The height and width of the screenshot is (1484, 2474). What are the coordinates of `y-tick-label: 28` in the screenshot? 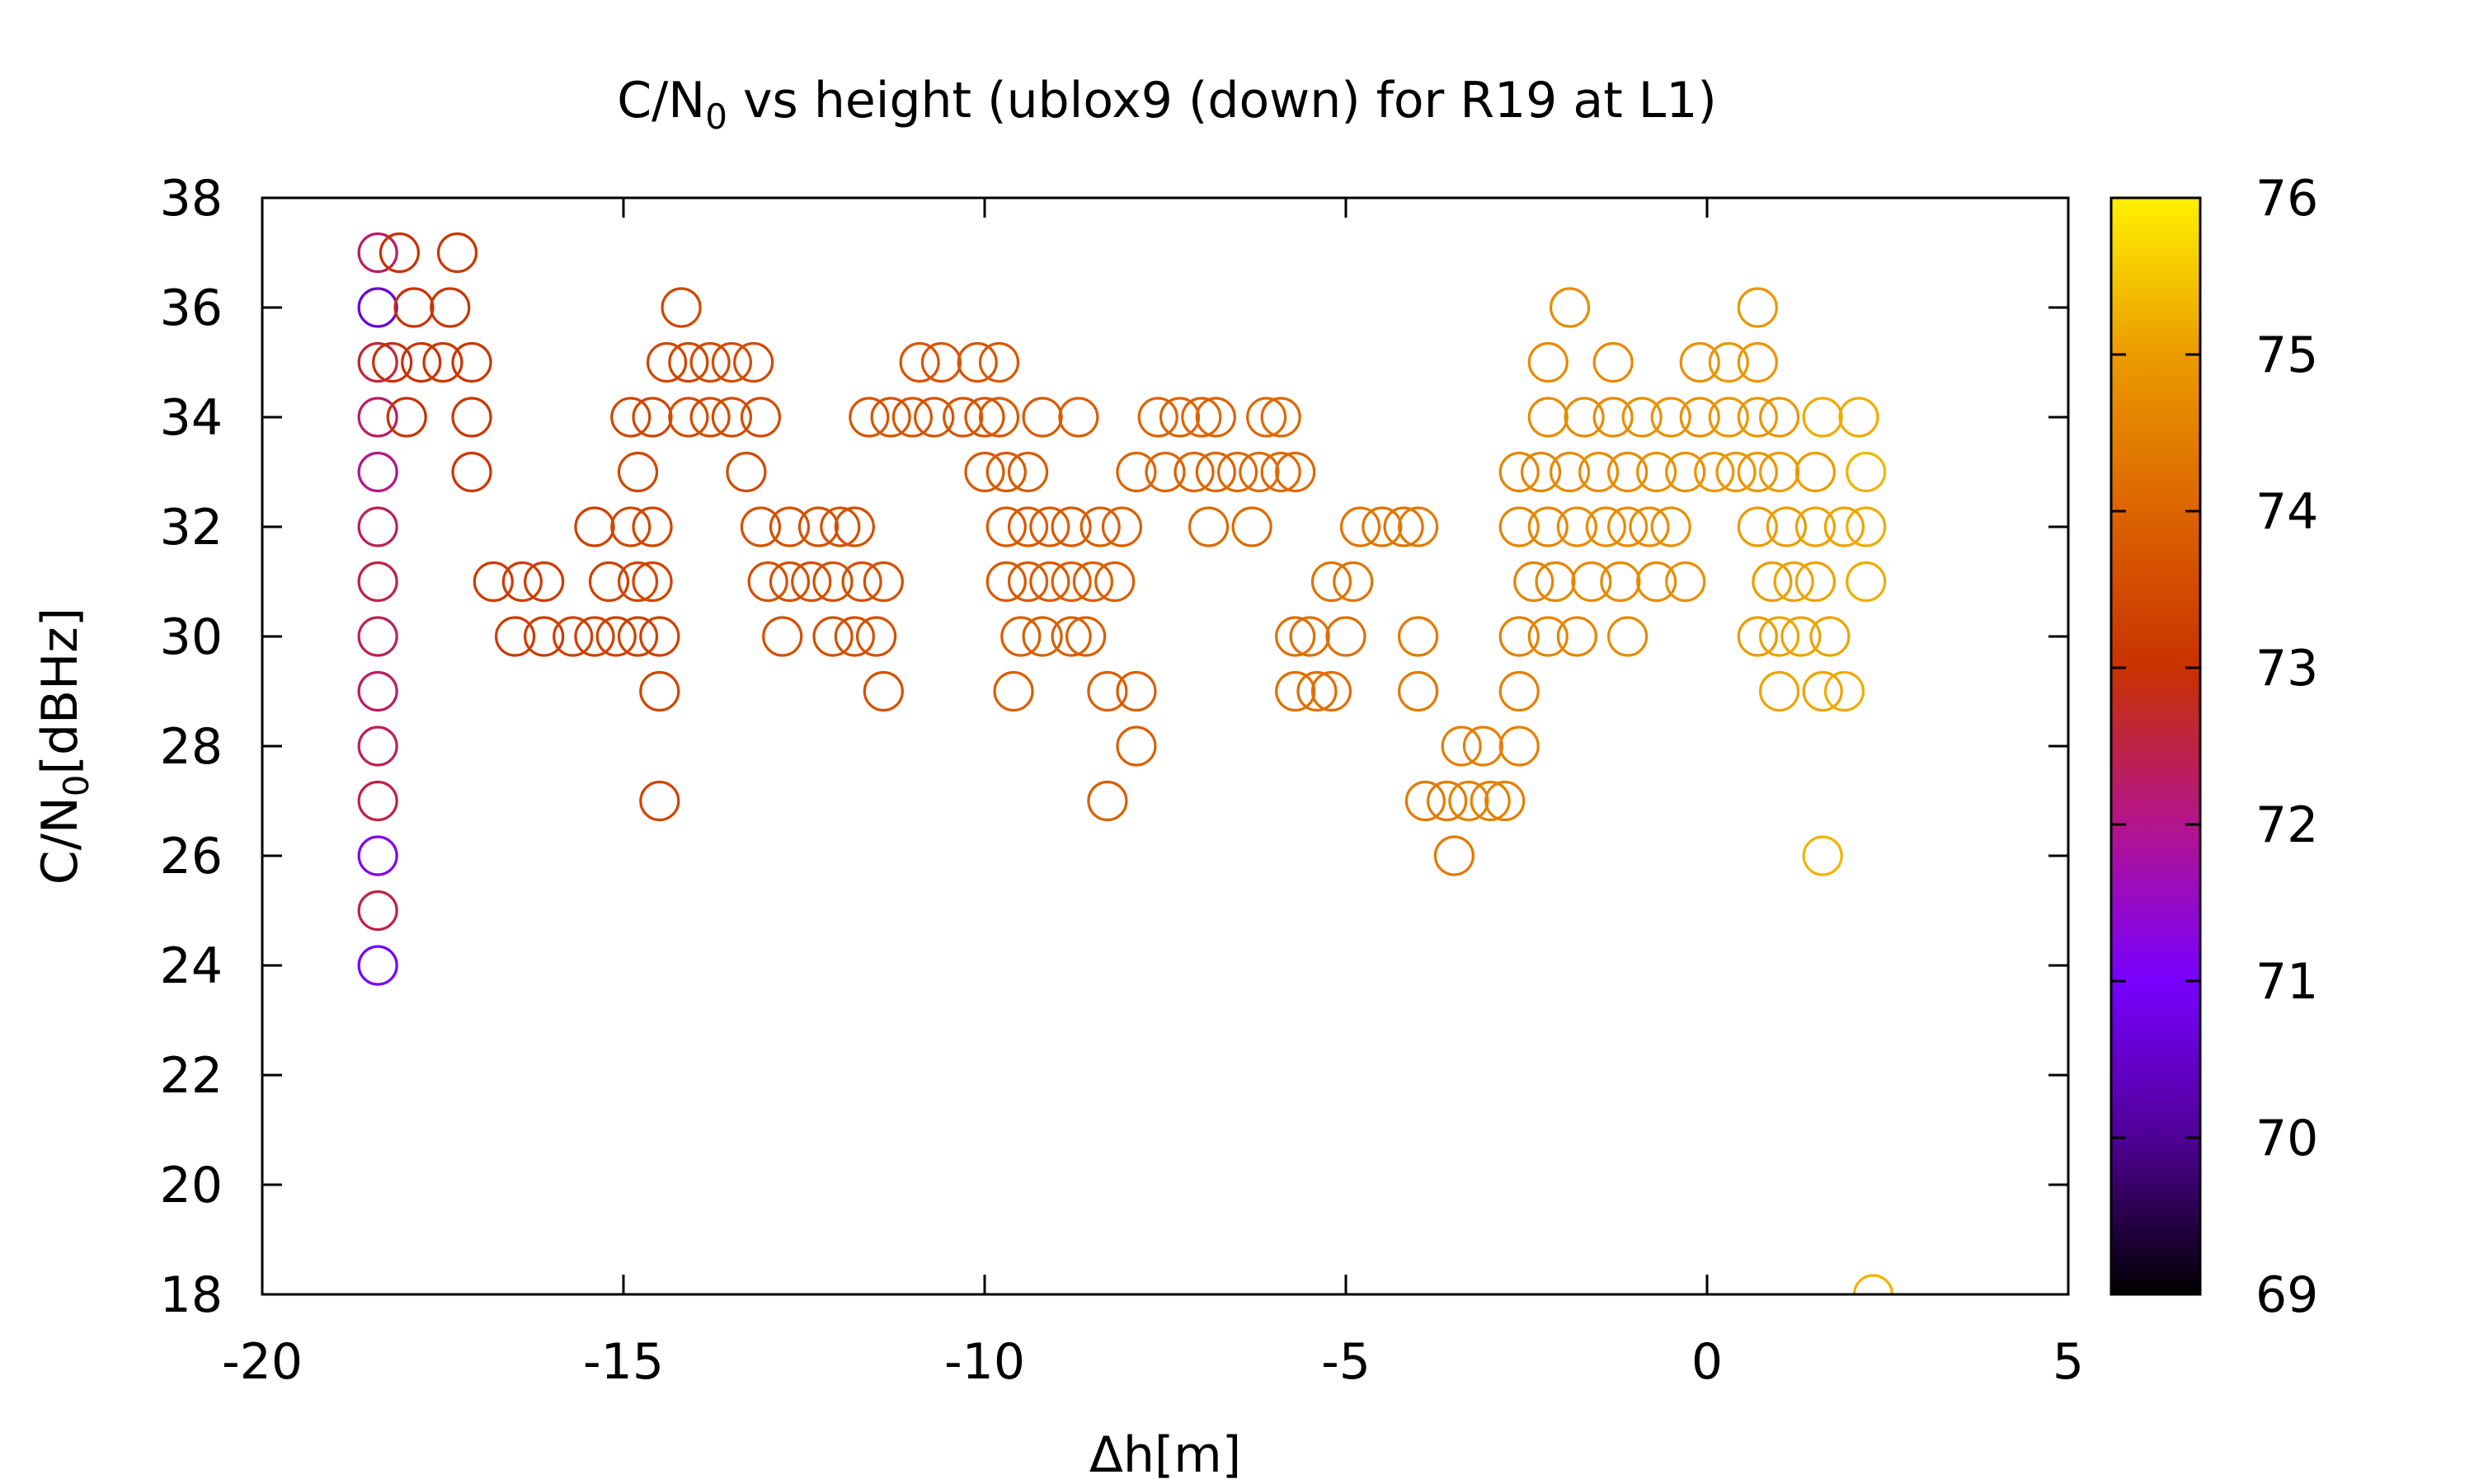 It's located at (191, 747).